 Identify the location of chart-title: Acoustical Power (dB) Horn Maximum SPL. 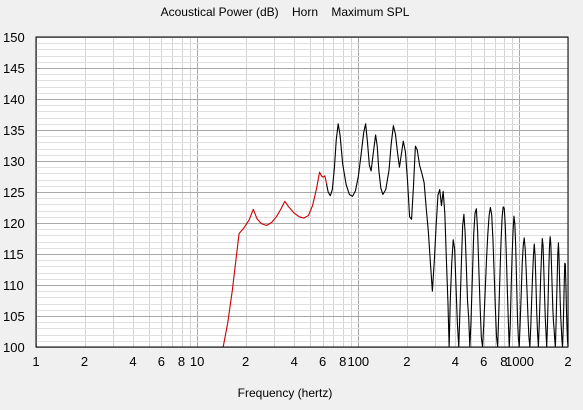
(285, 12).